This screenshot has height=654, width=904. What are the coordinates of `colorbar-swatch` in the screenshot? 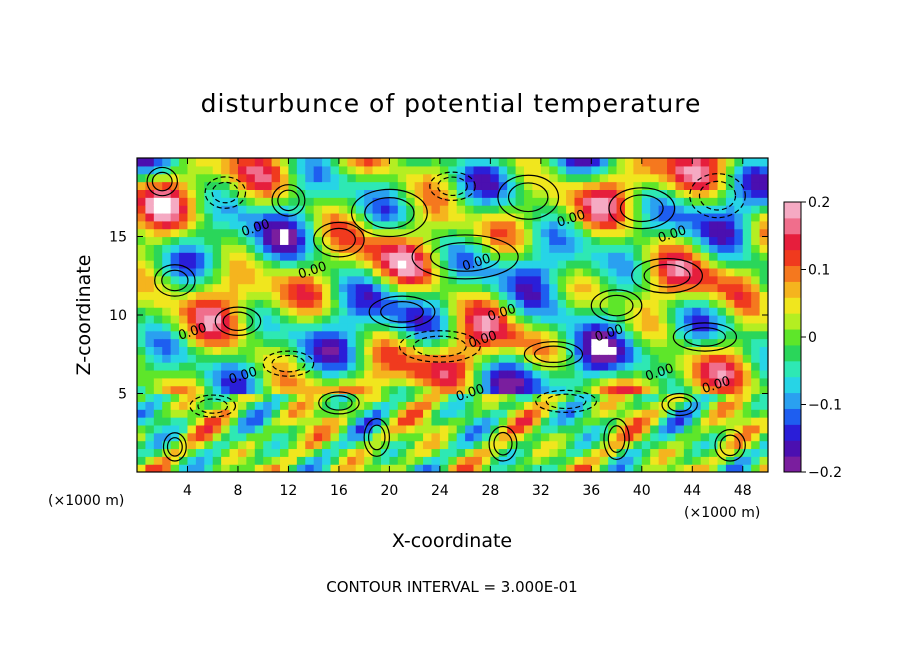 It's located at (792, 337).